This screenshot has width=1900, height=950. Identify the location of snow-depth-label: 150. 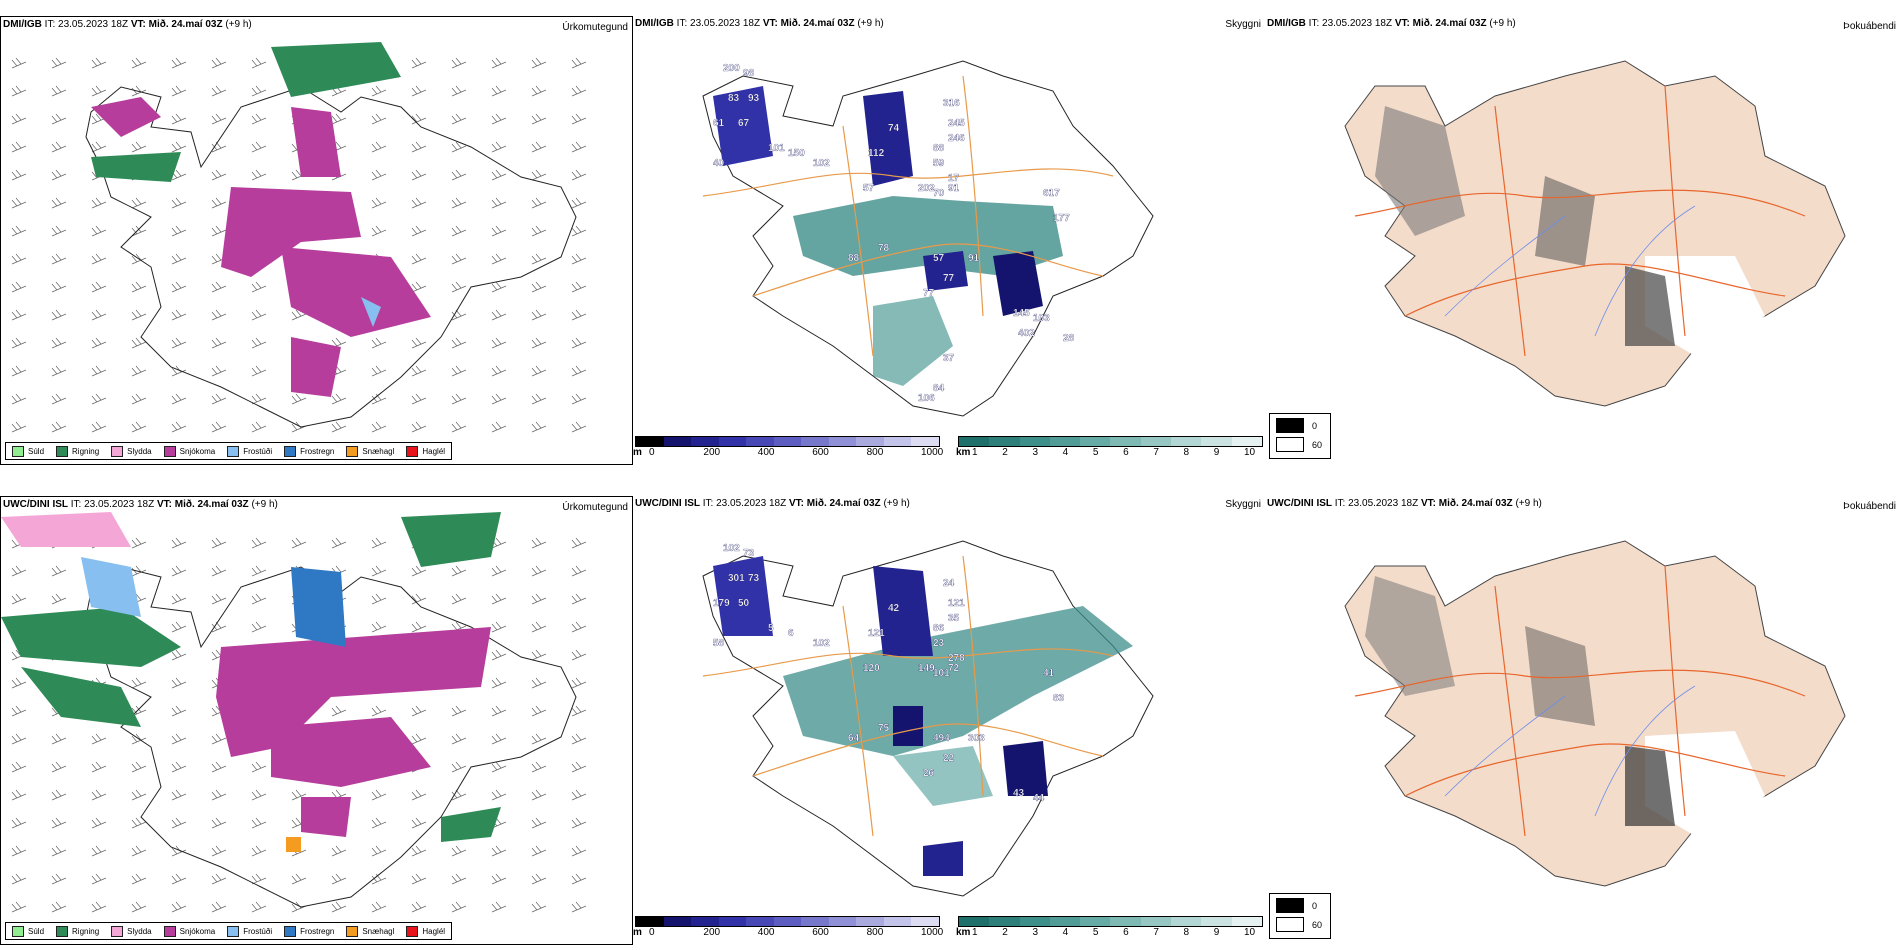
(796, 153).